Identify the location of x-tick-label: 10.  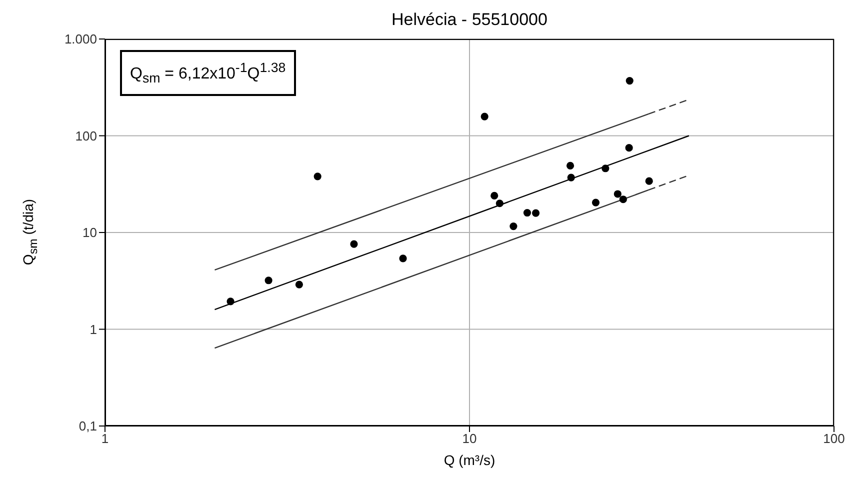
(469, 438).